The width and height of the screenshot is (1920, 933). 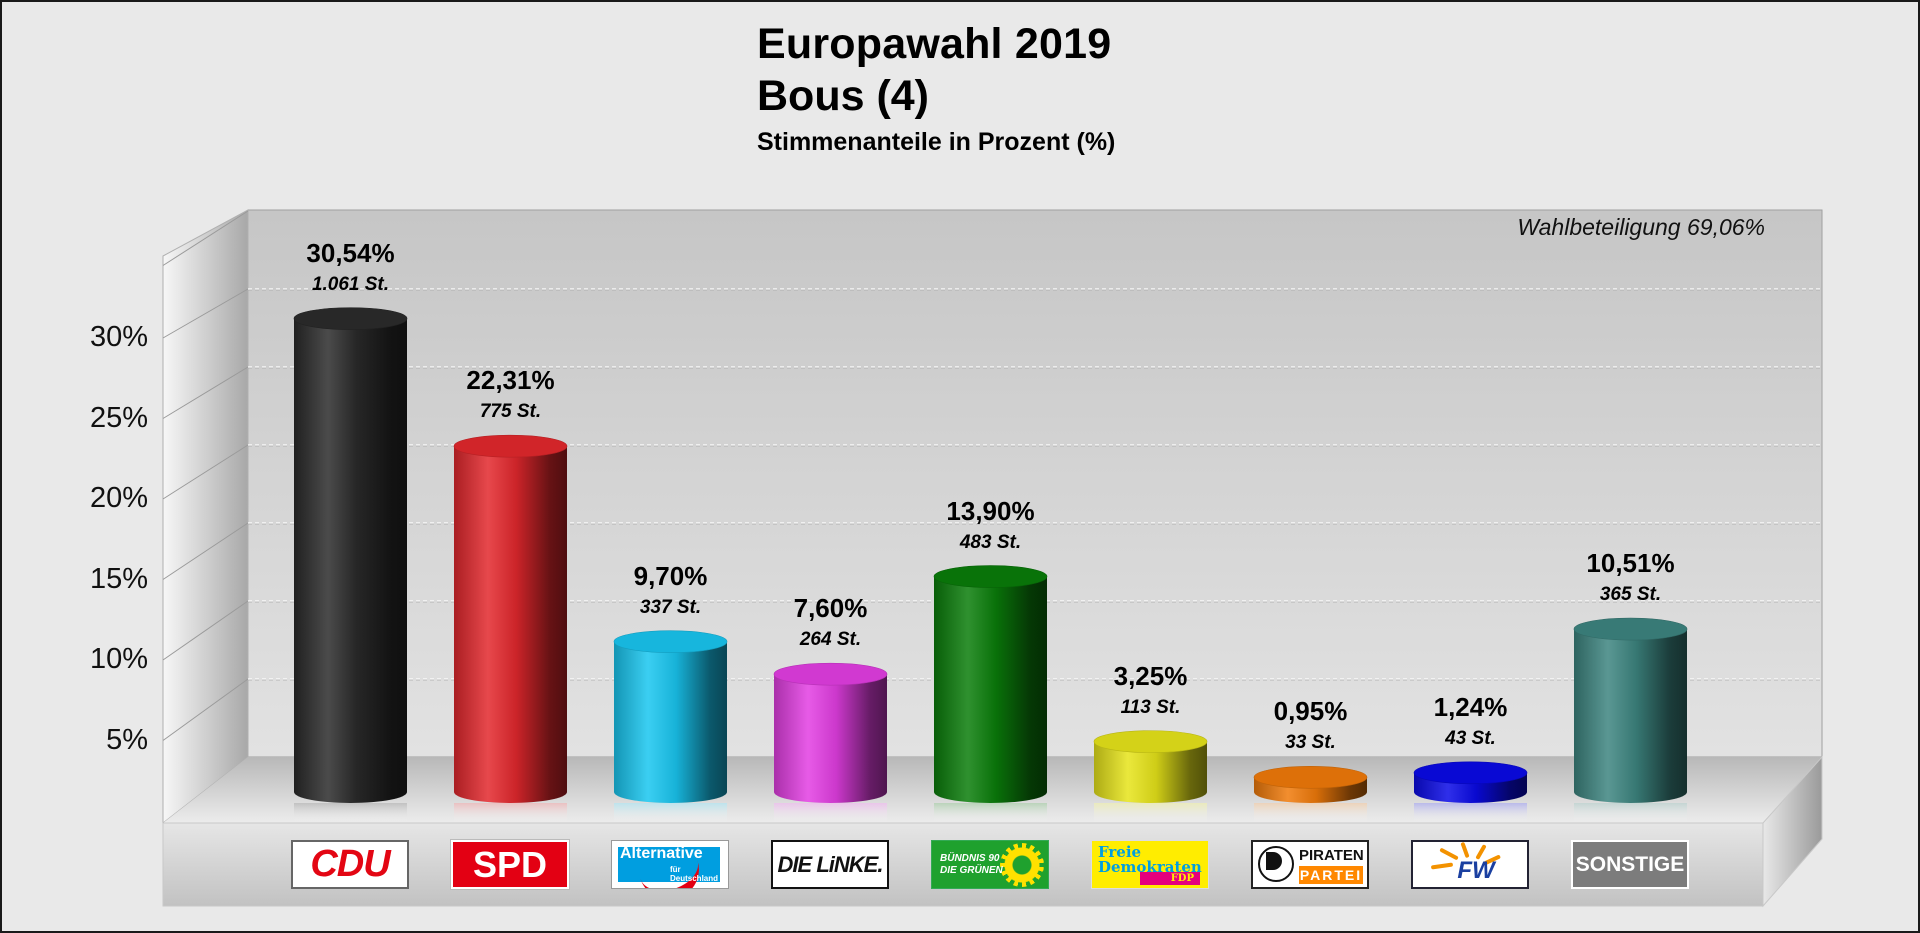 I want to click on bar-votes-label: 113 St., so click(x=1150, y=707).